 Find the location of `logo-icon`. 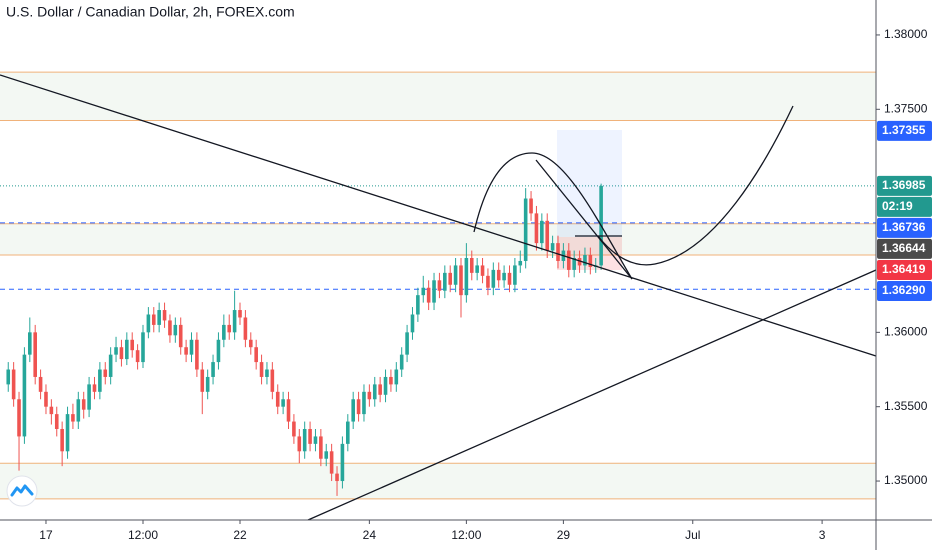

logo-icon is located at coordinates (22, 490).